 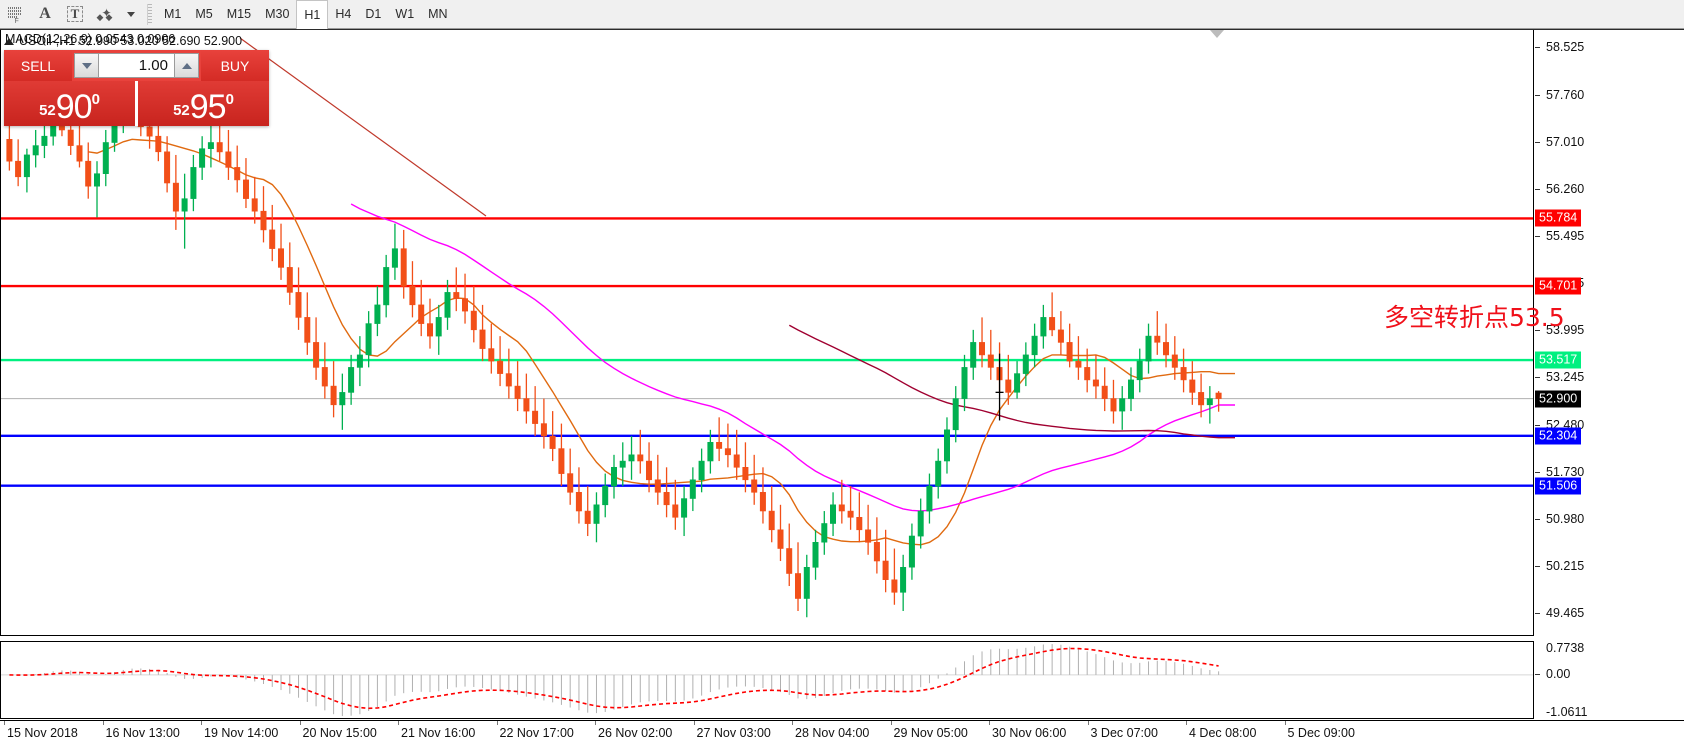 I want to click on macd-axis-label: 0.00, so click(x=1558, y=673).